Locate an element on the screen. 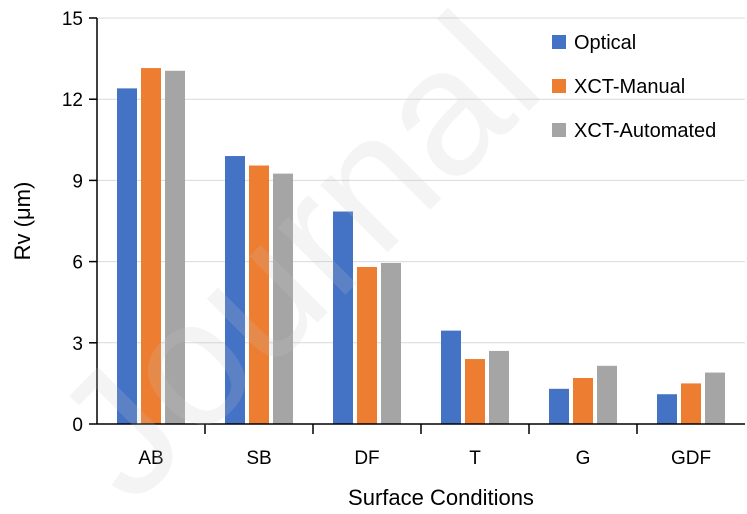  bar-df-optical is located at coordinates (343, 317).